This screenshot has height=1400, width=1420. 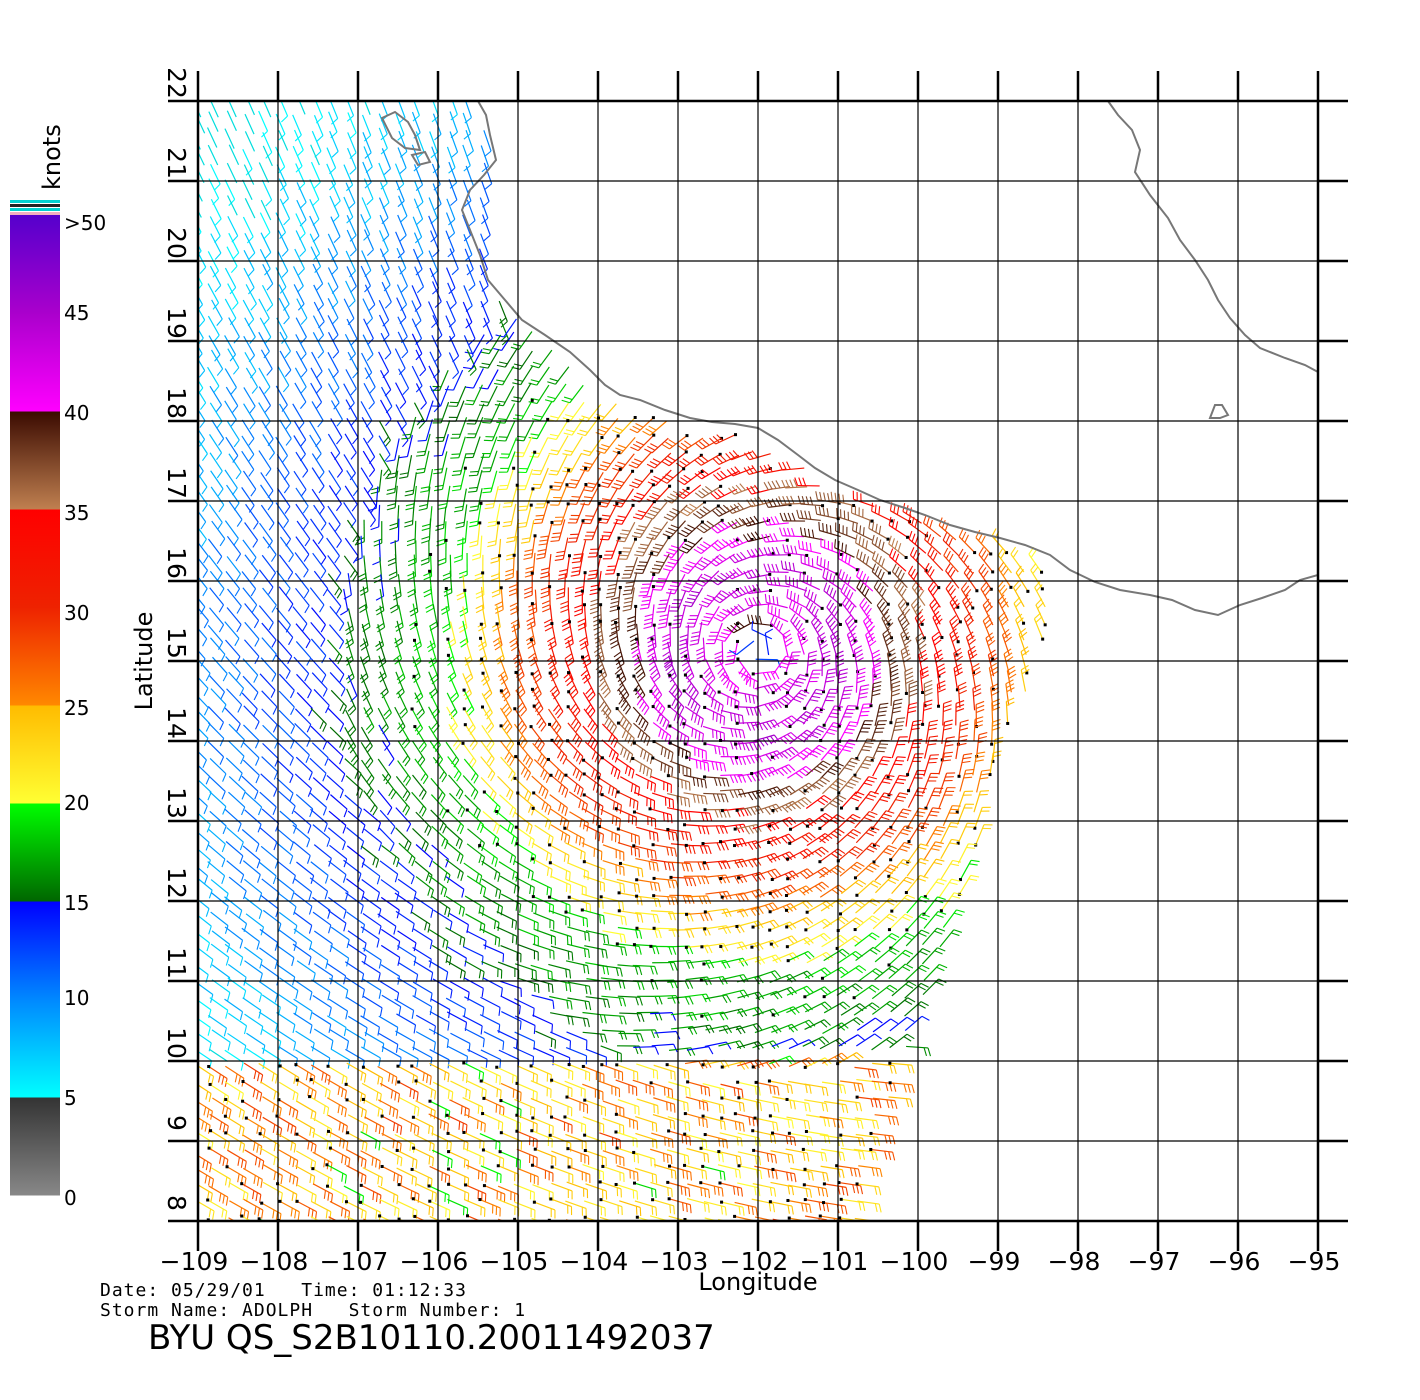 What do you see at coordinates (70, 1098) in the screenshot?
I see `colorbar-tick-label: 5` at bounding box center [70, 1098].